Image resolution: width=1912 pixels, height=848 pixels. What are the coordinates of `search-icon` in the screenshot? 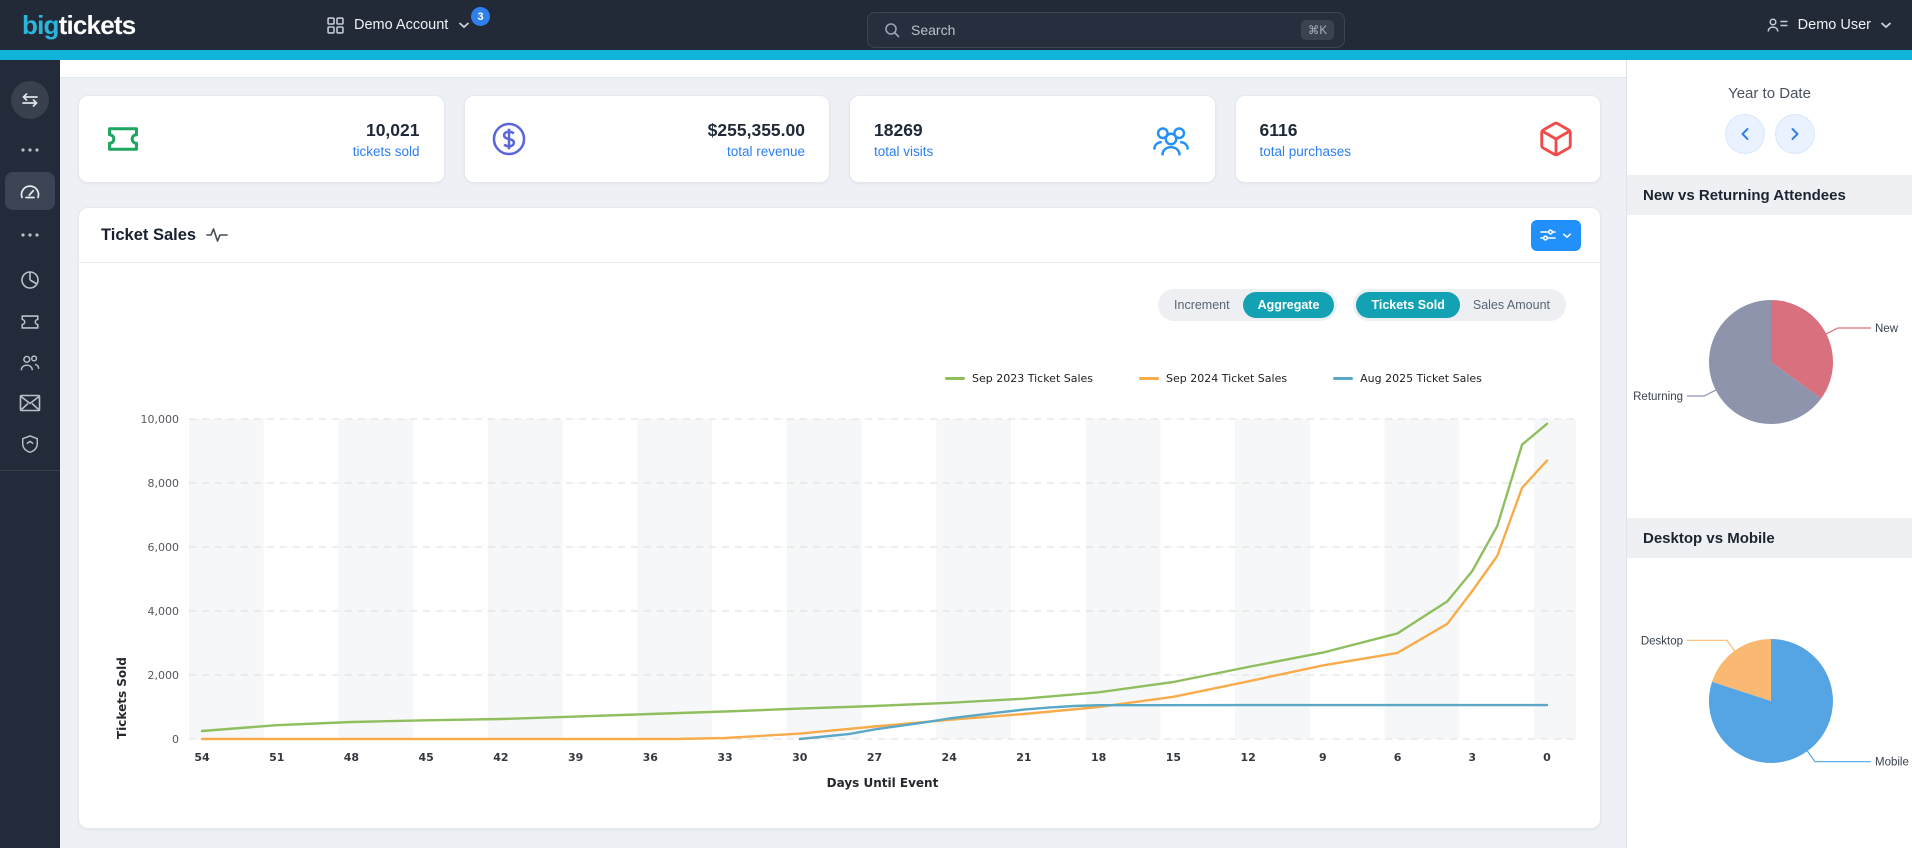 It's located at (892, 30).